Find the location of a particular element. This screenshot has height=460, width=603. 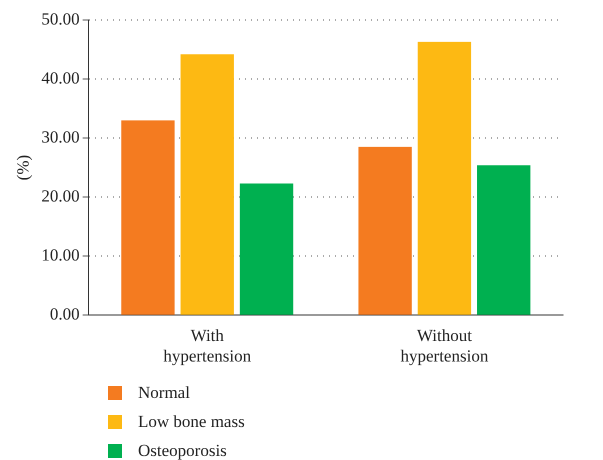

y-tick-label: 0.00 is located at coordinates (65, 314).